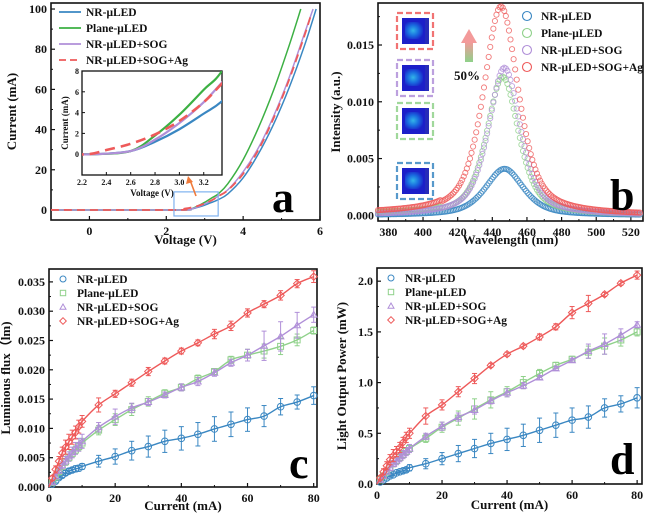 The height and width of the screenshot is (518, 668). I want to click on x-tick-label: 4, so click(243, 231).